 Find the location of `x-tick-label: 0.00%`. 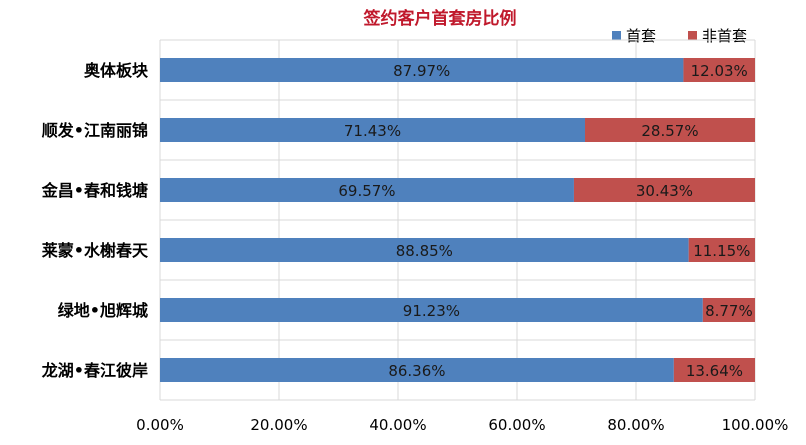

x-tick-label: 0.00% is located at coordinates (160, 425).